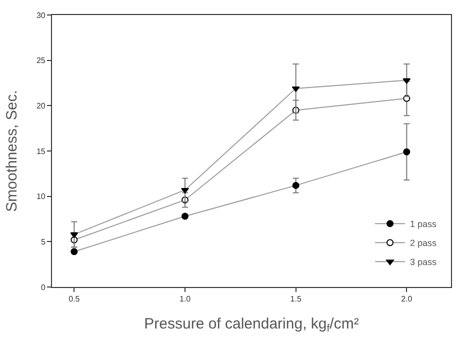  I want to click on legend-label: 2 pass, so click(424, 243).